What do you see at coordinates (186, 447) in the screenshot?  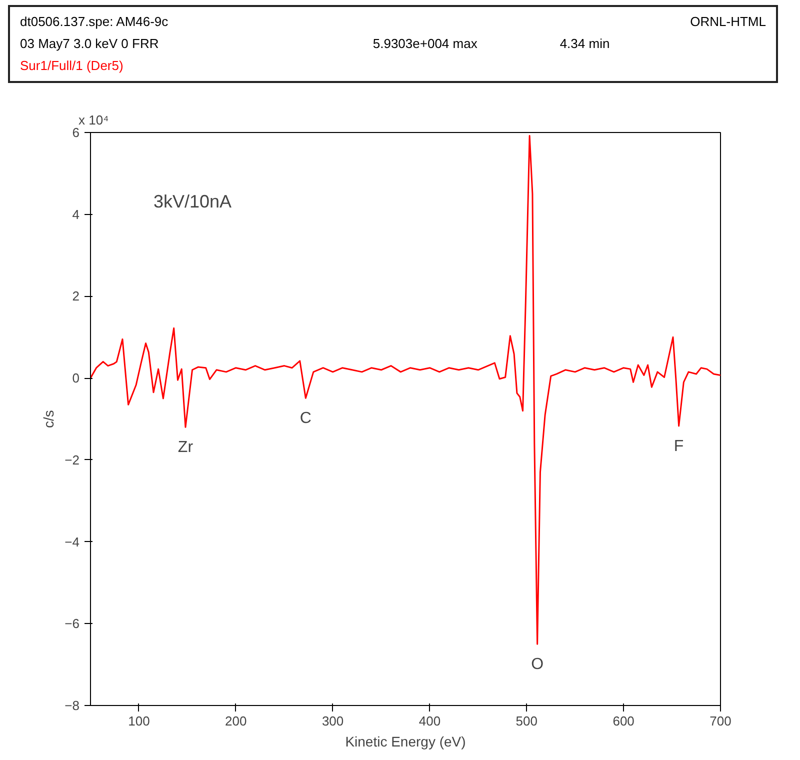 I see `annotation: Zr` at bounding box center [186, 447].